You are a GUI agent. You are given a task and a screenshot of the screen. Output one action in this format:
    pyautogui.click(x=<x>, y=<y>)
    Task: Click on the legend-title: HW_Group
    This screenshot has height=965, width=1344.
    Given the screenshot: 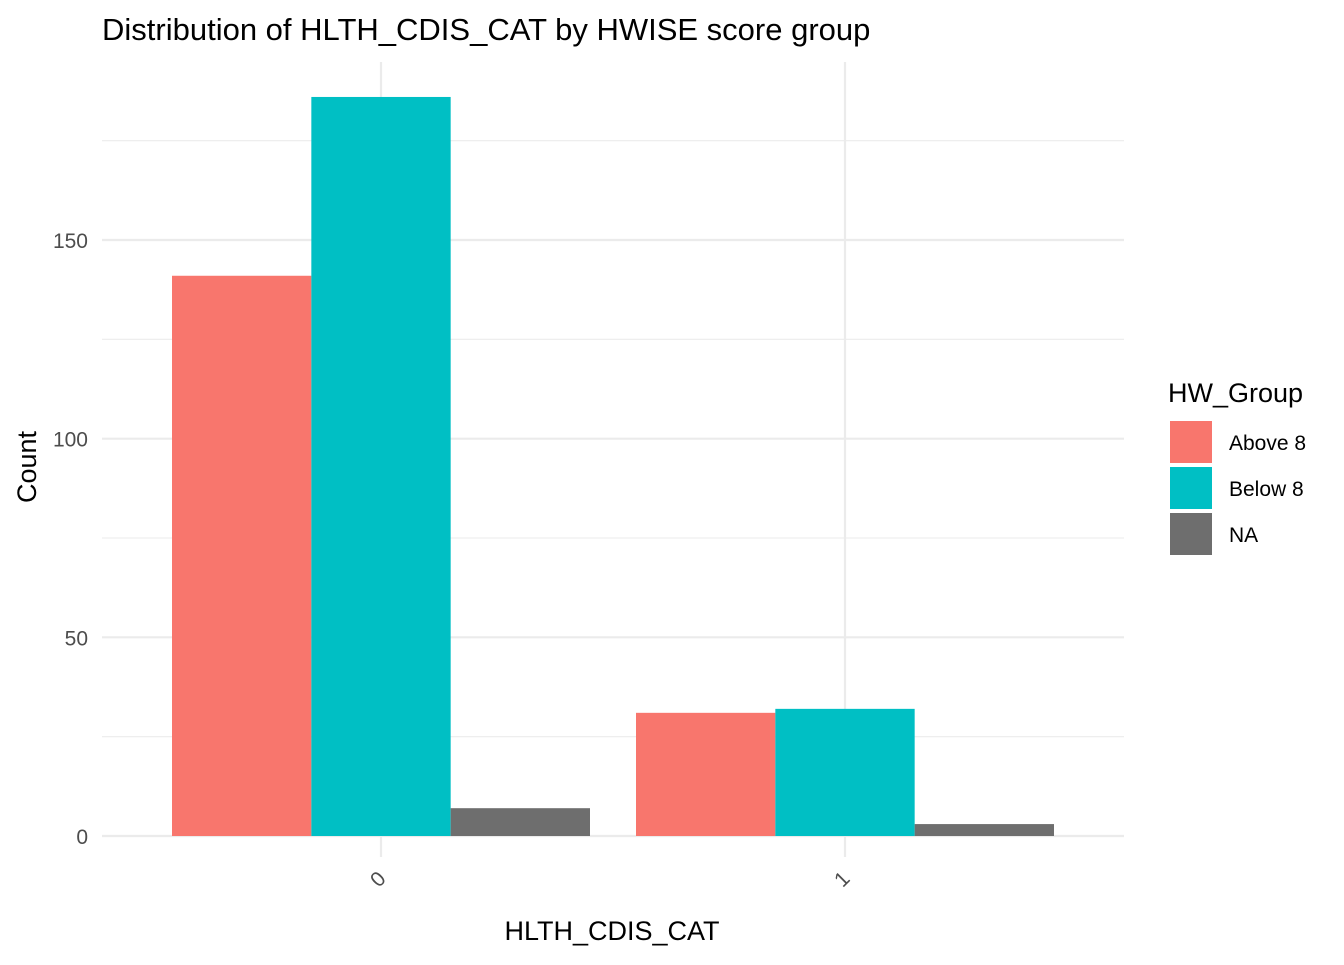 What is the action you would take?
    pyautogui.click(x=1235, y=393)
    